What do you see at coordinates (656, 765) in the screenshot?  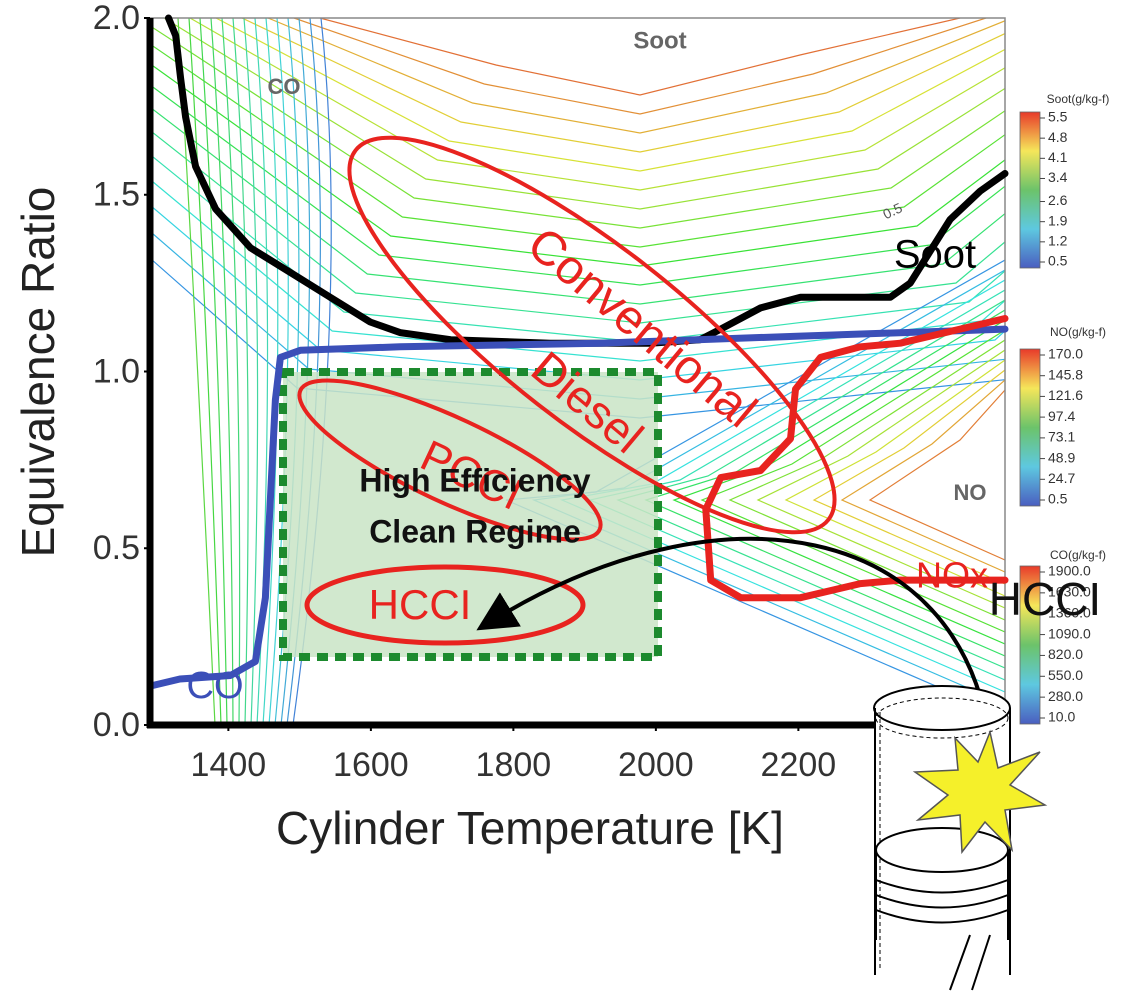 I see `x-tick-label: 2000` at bounding box center [656, 765].